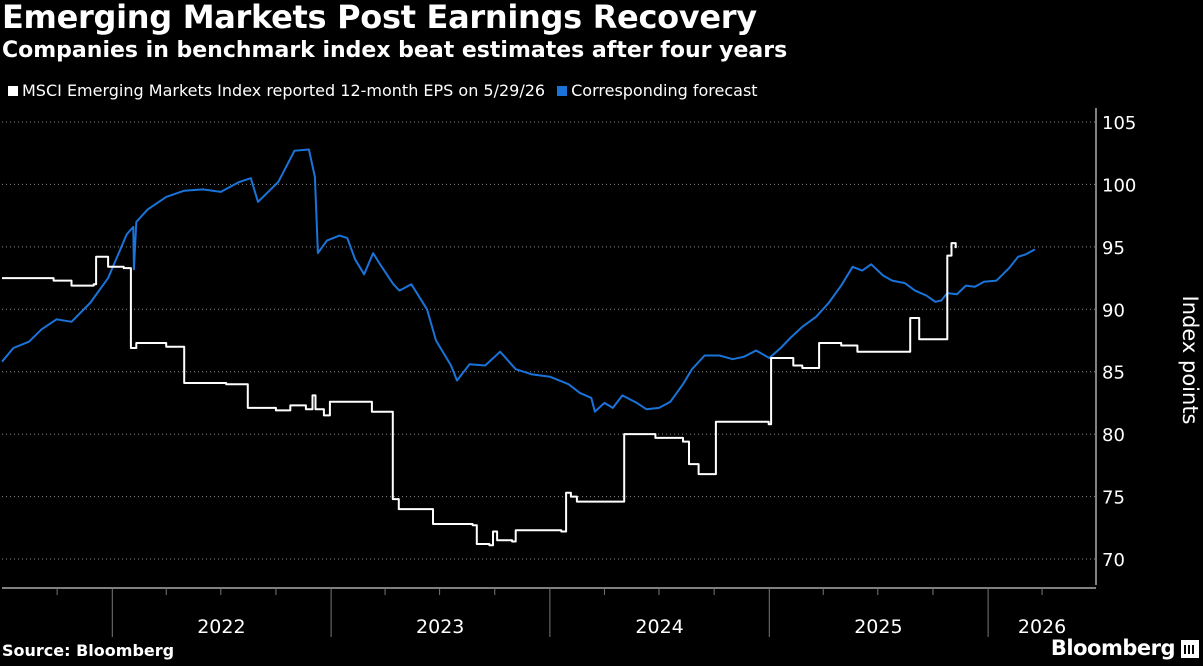 This screenshot has width=1203, height=666. What do you see at coordinates (379, 18) in the screenshot?
I see `chart-title: Emerging Markets Post Earnings Recovery` at bounding box center [379, 18].